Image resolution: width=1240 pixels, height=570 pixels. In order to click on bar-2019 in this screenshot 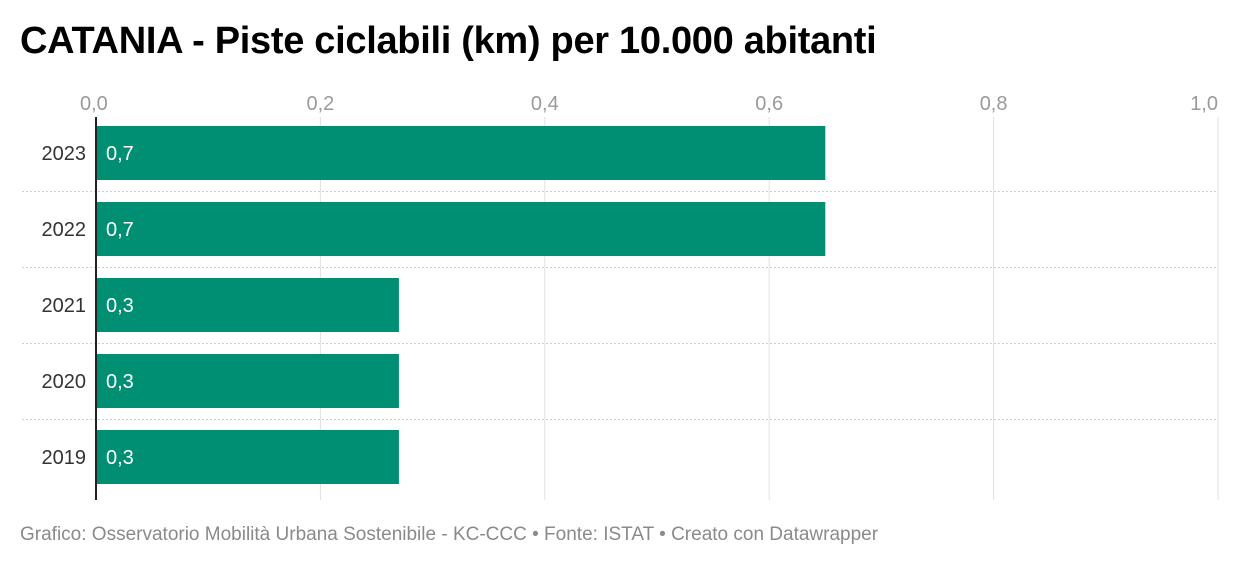, I will do `click(247, 457)`.